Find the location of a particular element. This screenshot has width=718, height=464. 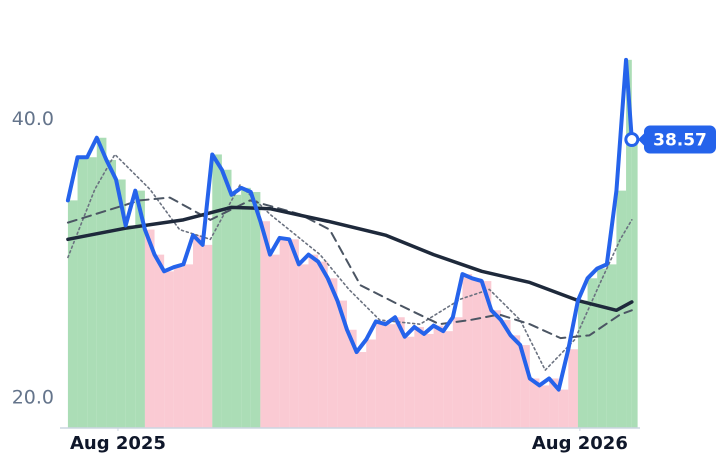

last-value-badge is located at coordinates (680, 139).